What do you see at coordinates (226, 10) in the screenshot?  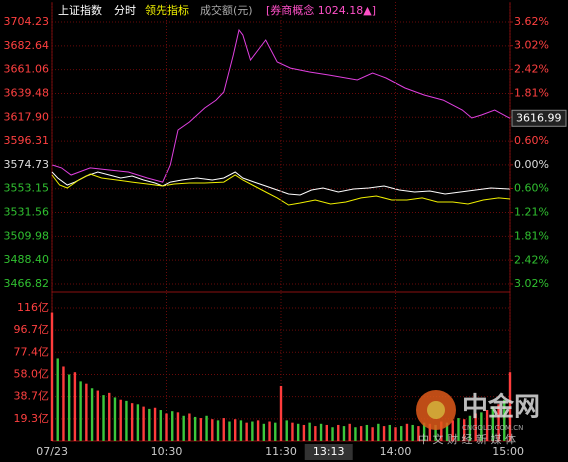 I see `header-tab: 成交额(元)` at bounding box center [226, 10].